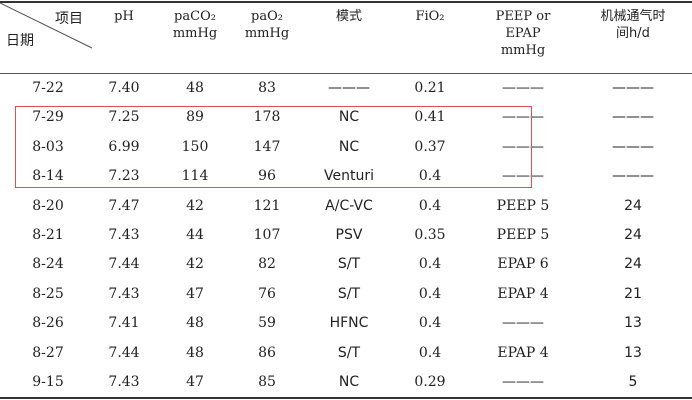  Describe the element at coordinates (523, 16) in the screenshot. I see `header-cell-line: PEEP or` at that location.